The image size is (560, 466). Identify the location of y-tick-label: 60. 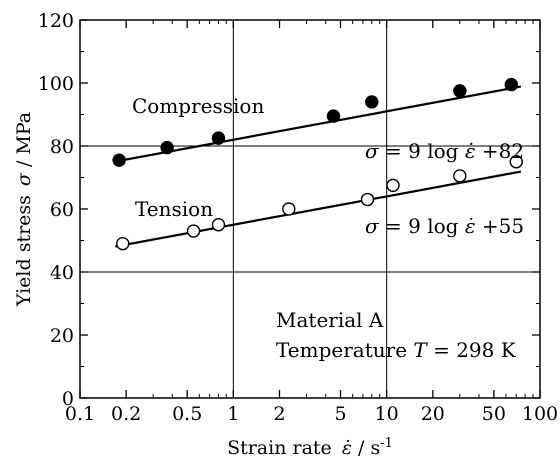
(62, 210).